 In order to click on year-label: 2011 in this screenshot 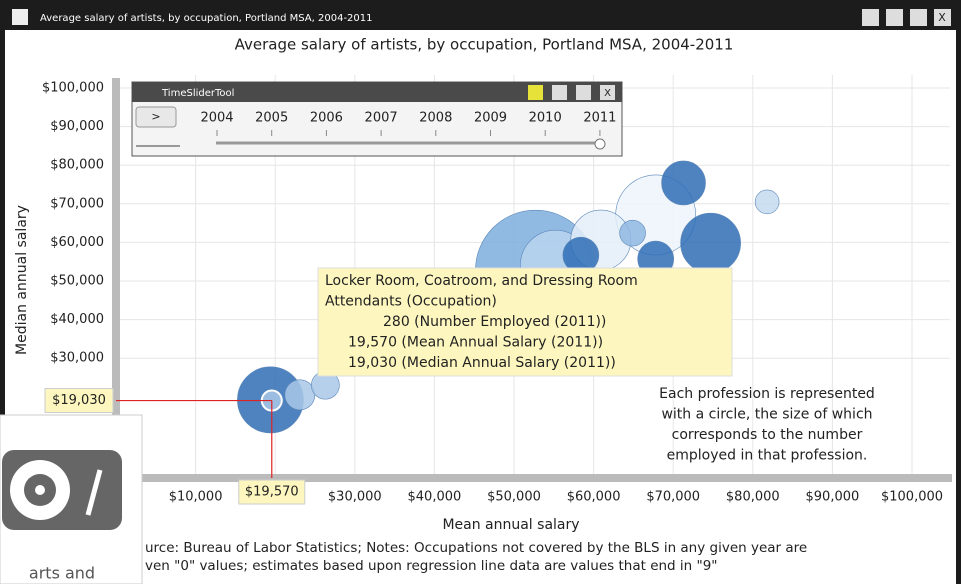, I will do `click(599, 118)`.